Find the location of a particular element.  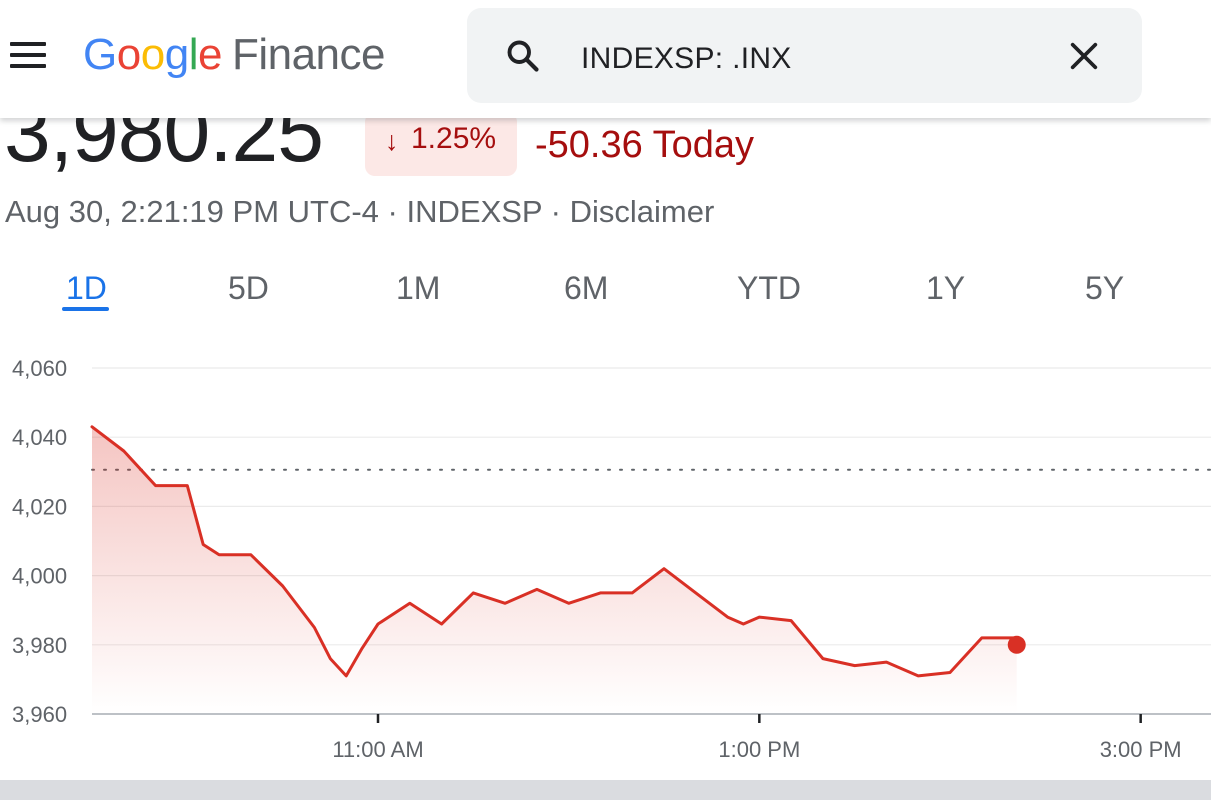

app-bar: Google Finance INDEXSP: .INX is located at coordinates (605, 59).